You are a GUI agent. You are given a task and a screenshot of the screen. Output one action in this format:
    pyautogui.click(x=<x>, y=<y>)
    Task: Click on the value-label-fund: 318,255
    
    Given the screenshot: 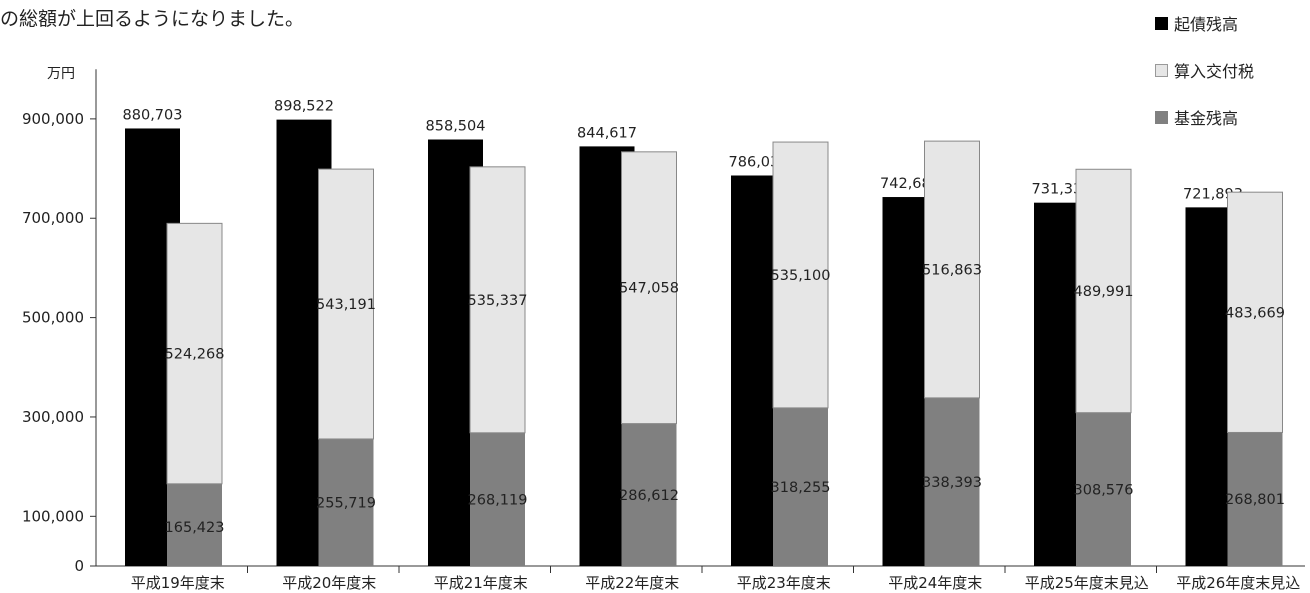 What is the action you would take?
    pyautogui.click(x=801, y=488)
    